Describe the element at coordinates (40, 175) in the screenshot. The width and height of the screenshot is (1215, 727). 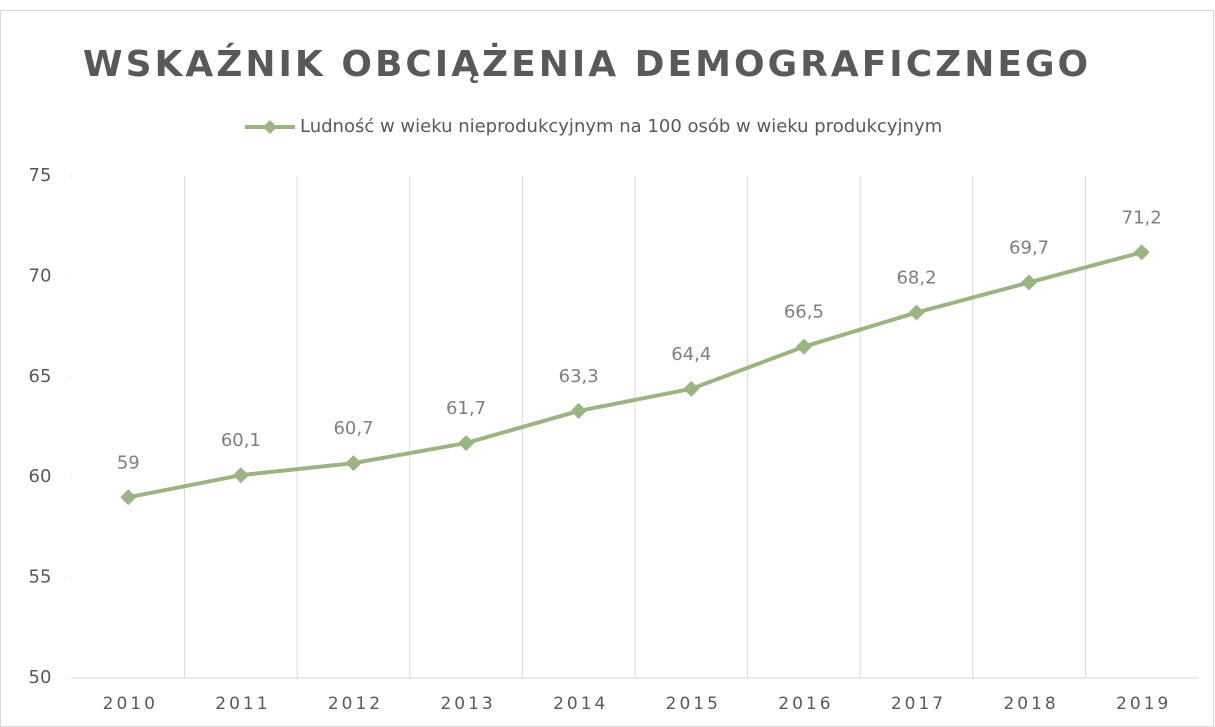
I see `y-tick-label: 75` at that location.